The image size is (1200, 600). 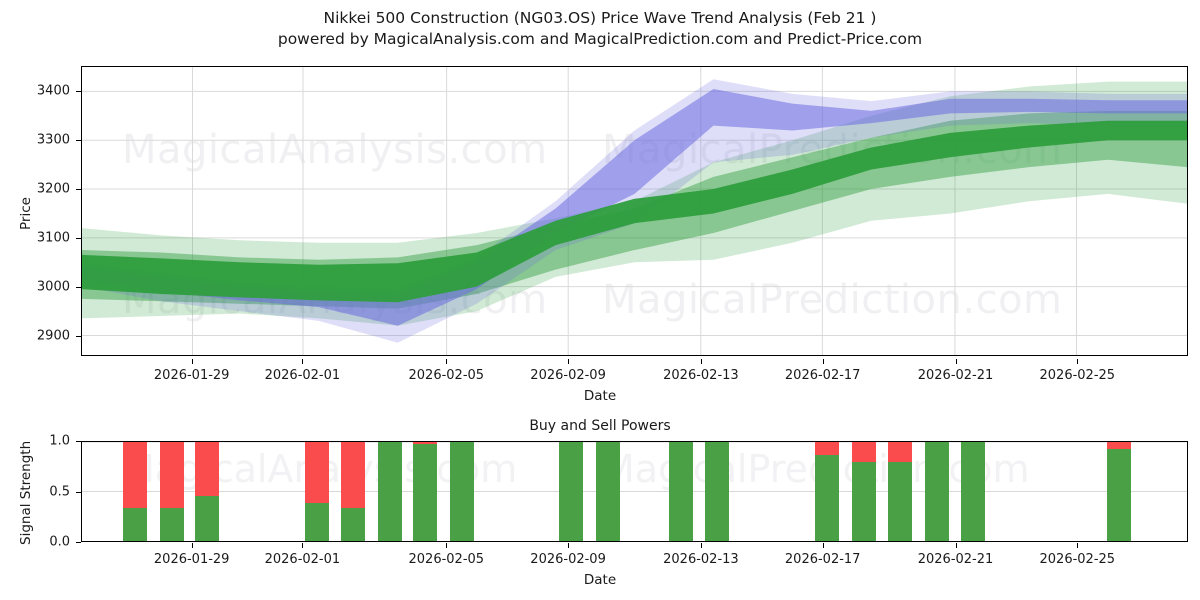 What do you see at coordinates (568, 375) in the screenshot?
I see `price-x-tick-label: 2026-02-09` at bounding box center [568, 375].